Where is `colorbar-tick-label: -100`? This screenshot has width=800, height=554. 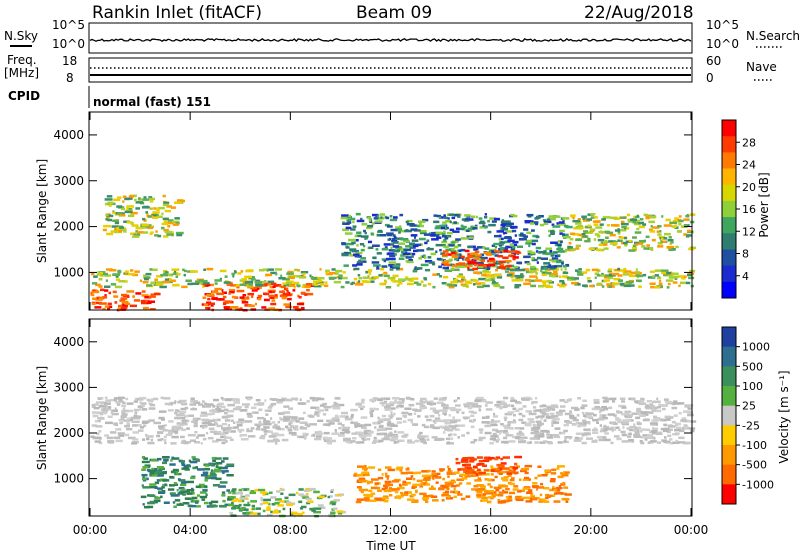
colorbar-tick-label: -100 is located at coordinates (754, 445).